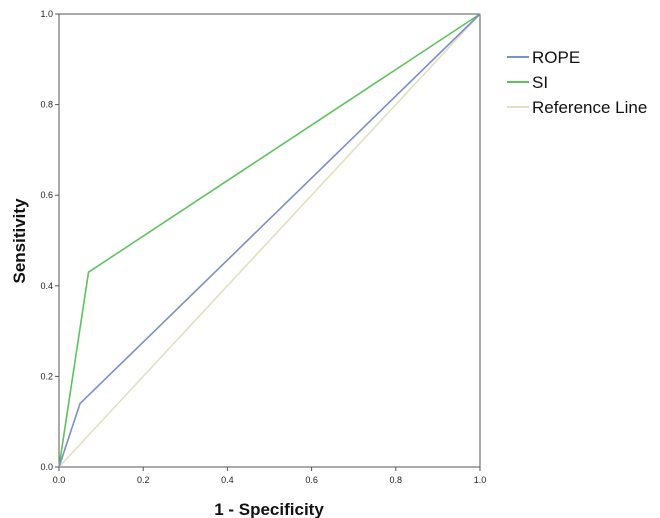  What do you see at coordinates (396, 480) in the screenshot?
I see `x-tick-label: 0.8` at bounding box center [396, 480].